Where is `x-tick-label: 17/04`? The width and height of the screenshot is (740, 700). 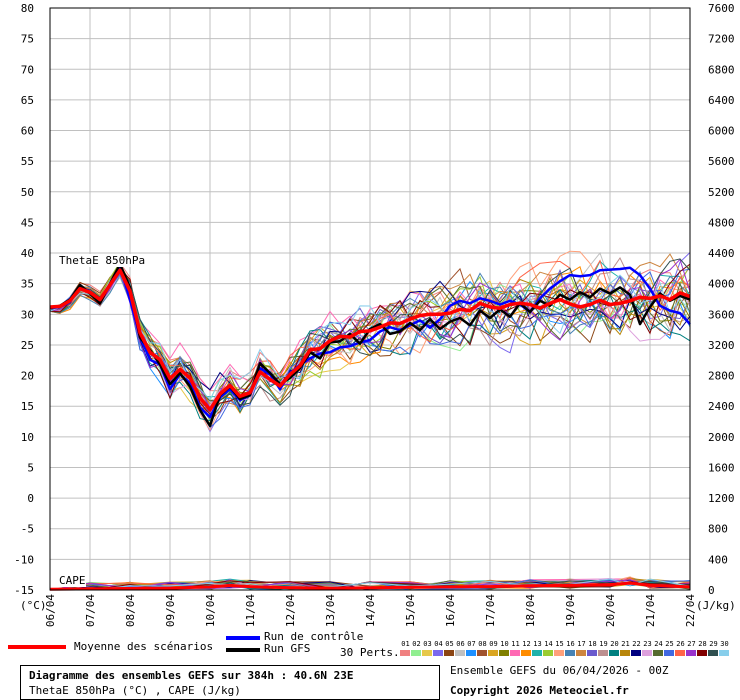
x-tick-label: 17/04 is located at coordinates (490, 610).